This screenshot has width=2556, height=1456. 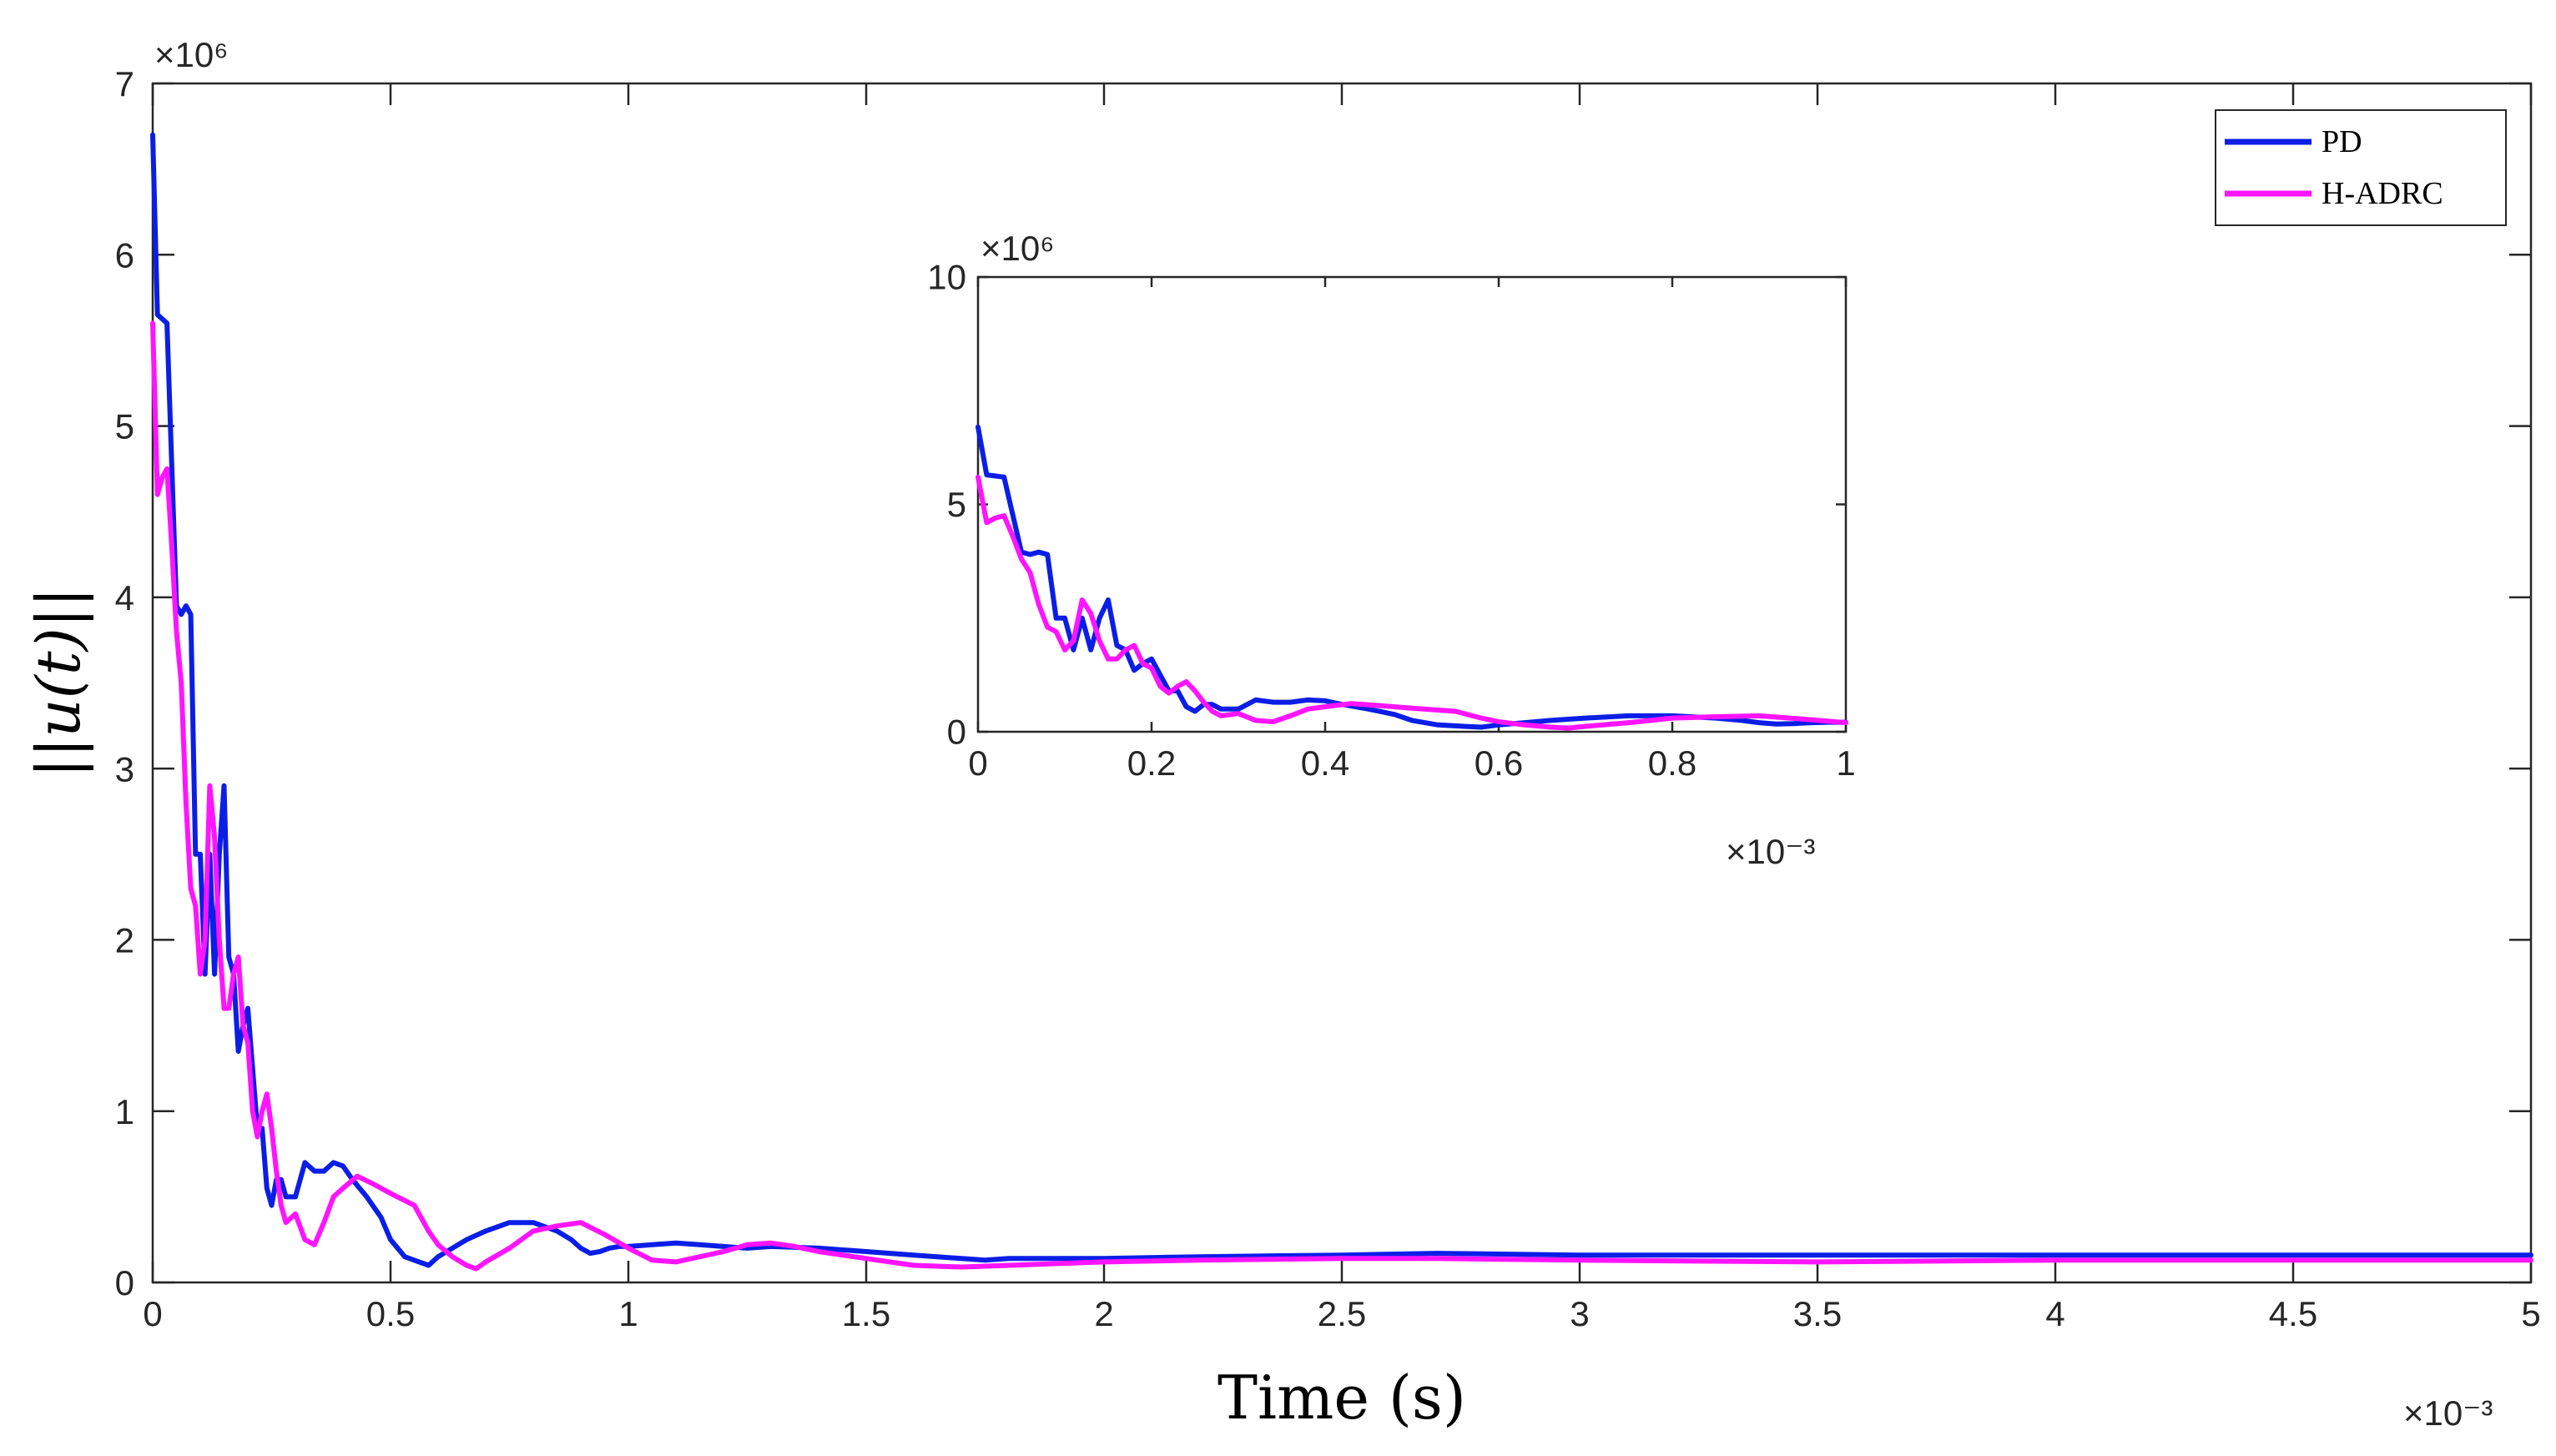 I want to click on inset-series-line-pd, so click(x=1412, y=577).